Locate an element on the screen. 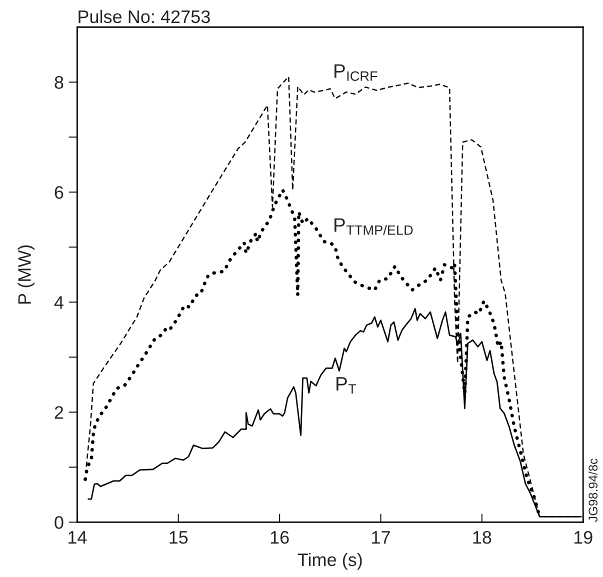 This screenshot has height=577, width=603. x-tick-label: 18 is located at coordinates (482, 537).